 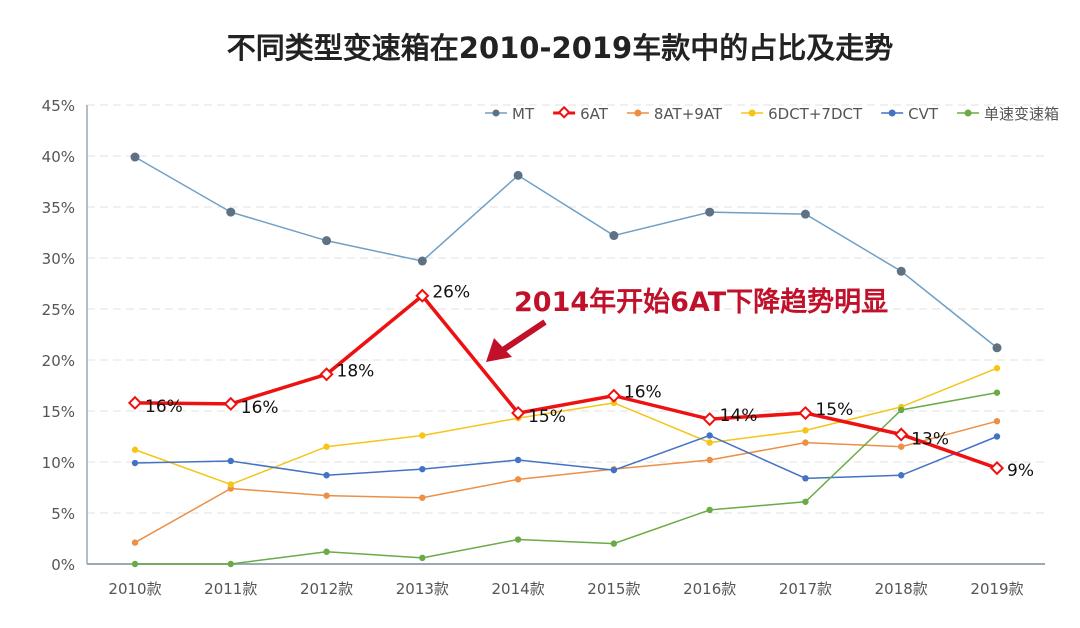 What do you see at coordinates (1021, 114) in the screenshot?
I see `legend-label: 单速变速箱` at bounding box center [1021, 114].